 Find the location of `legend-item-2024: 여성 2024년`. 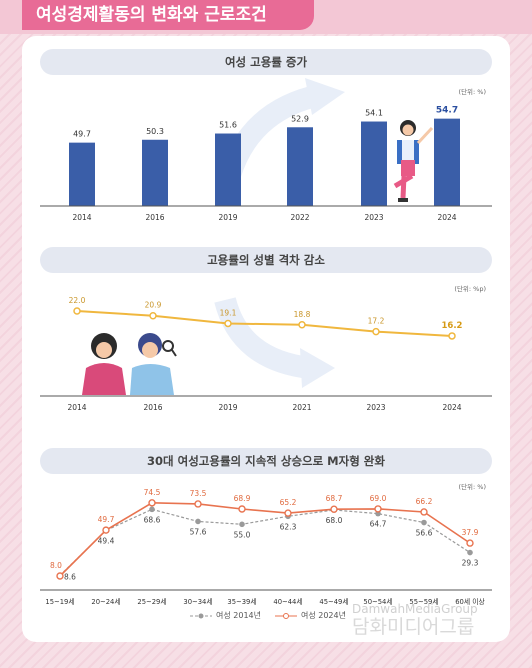

legend-item-2024: 여성 2024년 is located at coordinates (310, 615).